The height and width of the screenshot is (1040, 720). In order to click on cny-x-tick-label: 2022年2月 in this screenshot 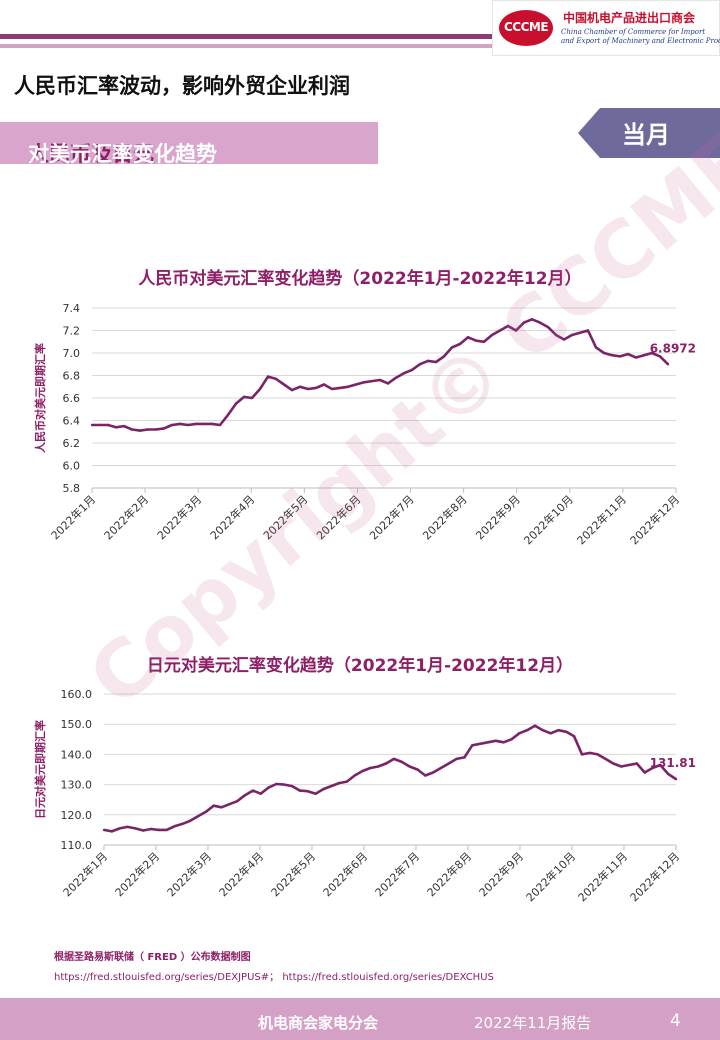, I will do `click(126, 517)`.